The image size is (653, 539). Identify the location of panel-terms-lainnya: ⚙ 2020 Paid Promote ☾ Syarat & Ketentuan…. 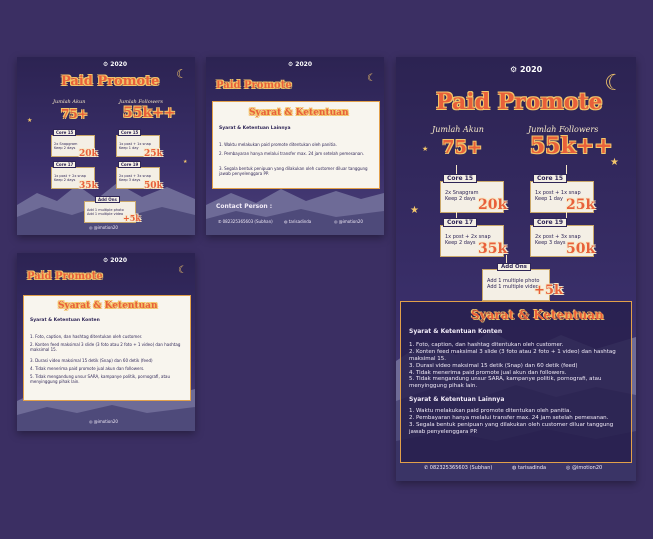
(295, 146).